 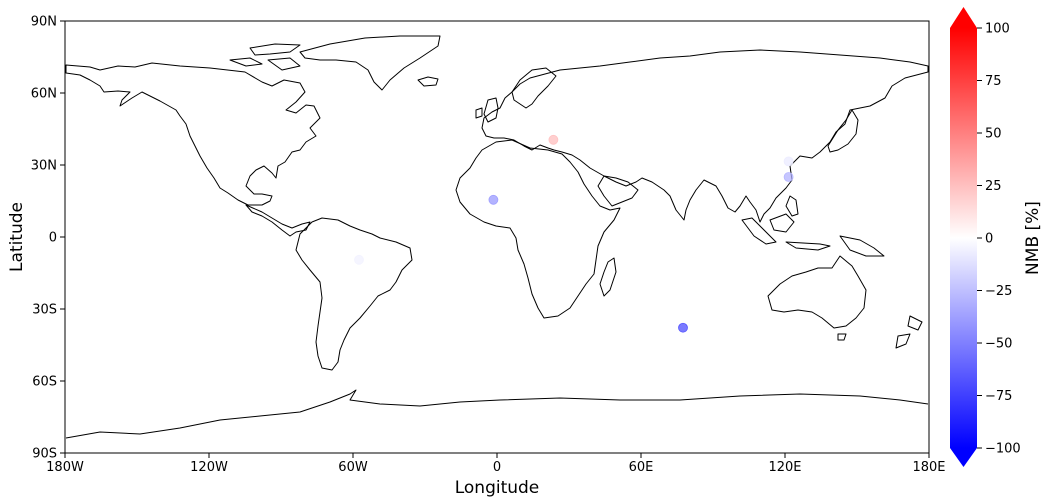 I want to click on colorbar-tick-label: 100, so click(x=997, y=29).